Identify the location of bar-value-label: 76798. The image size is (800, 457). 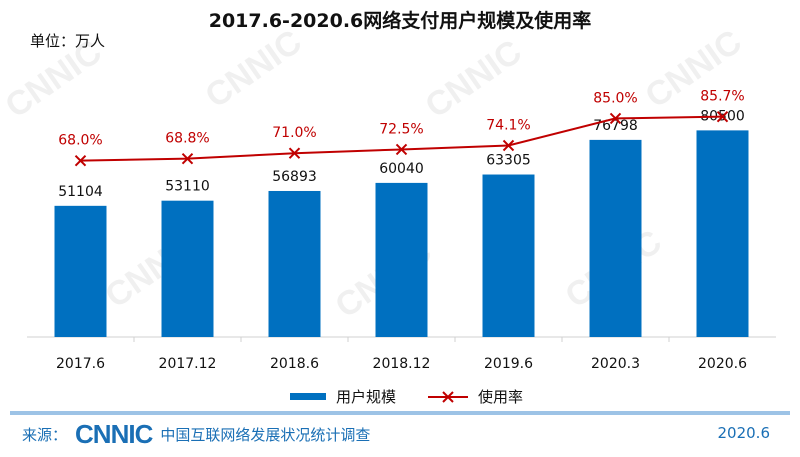
(615, 126).